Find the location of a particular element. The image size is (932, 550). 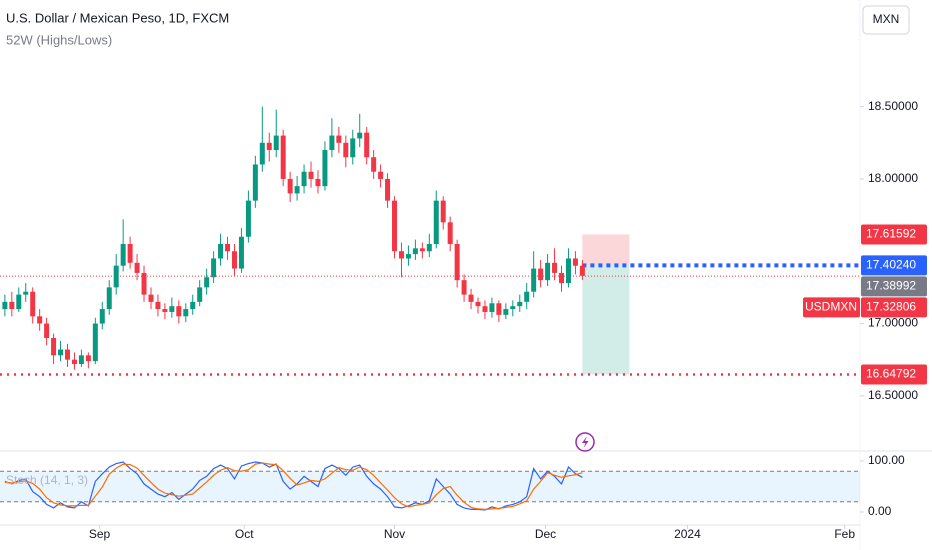

alert-bolt is located at coordinates (585, 442).